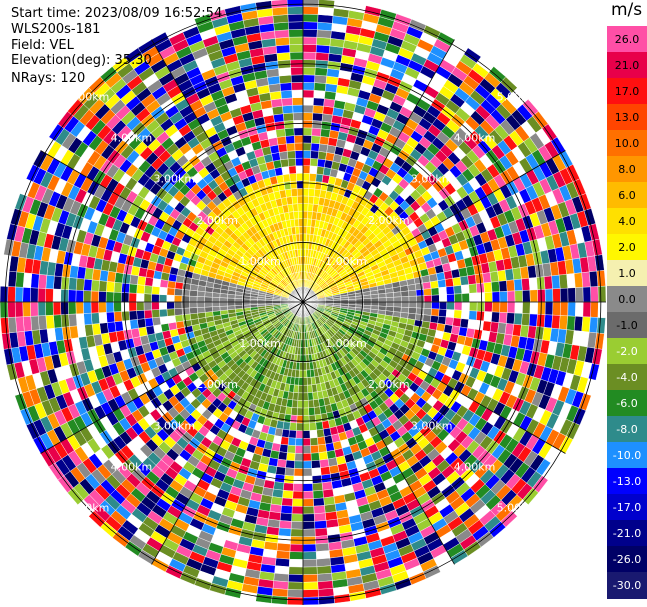  Describe the element at coordinates (627, 195) in the screenshot. I see `colorbar-tick-label: 6.0` at that location.